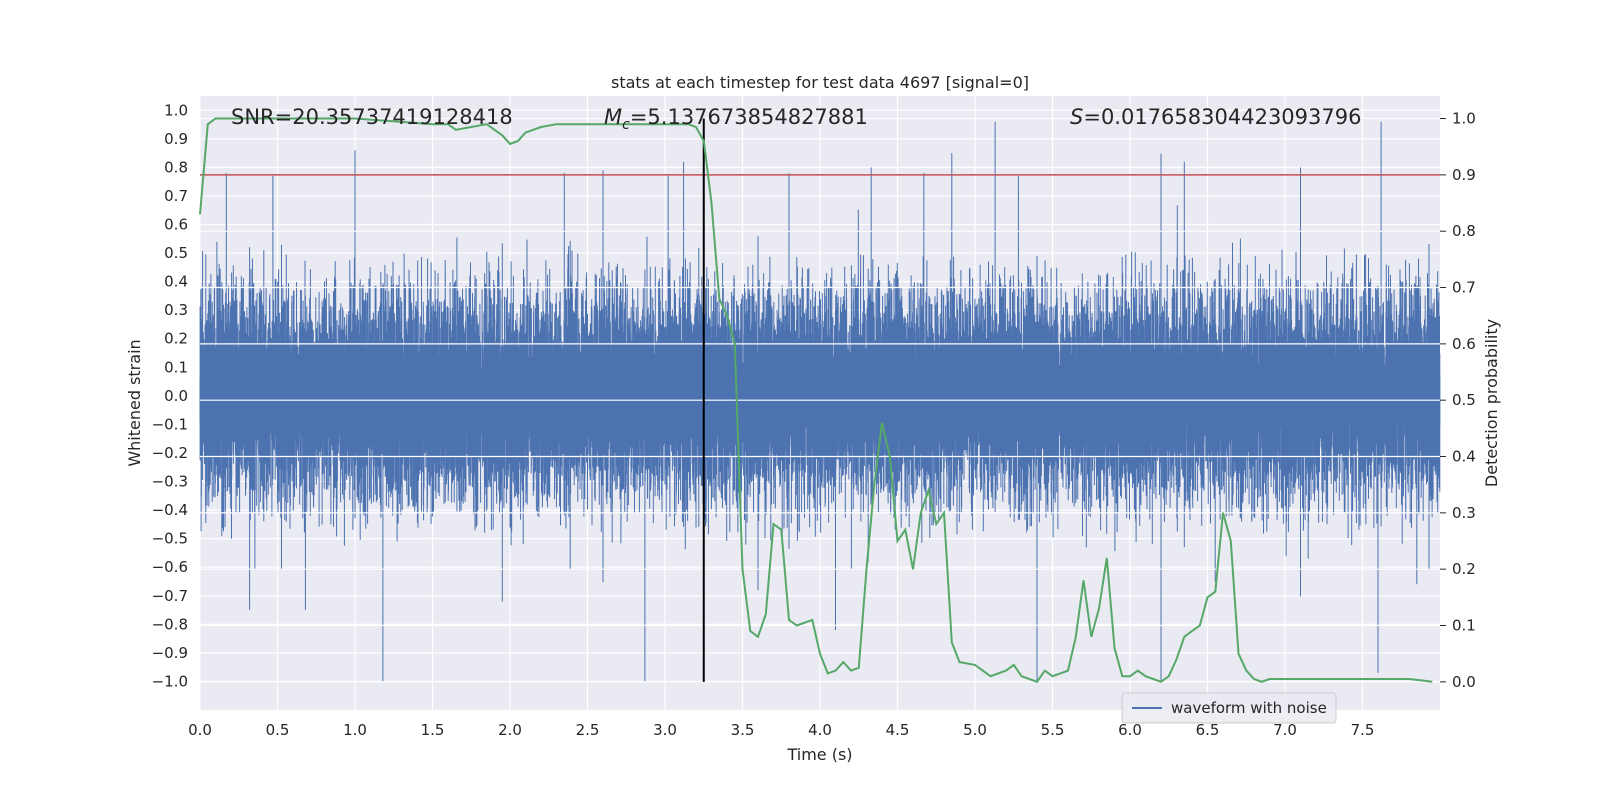 The width and height of the screenshot is (1600, 800). I want to click on y-axis-left-title: Whitened strain, so click(134, 402).